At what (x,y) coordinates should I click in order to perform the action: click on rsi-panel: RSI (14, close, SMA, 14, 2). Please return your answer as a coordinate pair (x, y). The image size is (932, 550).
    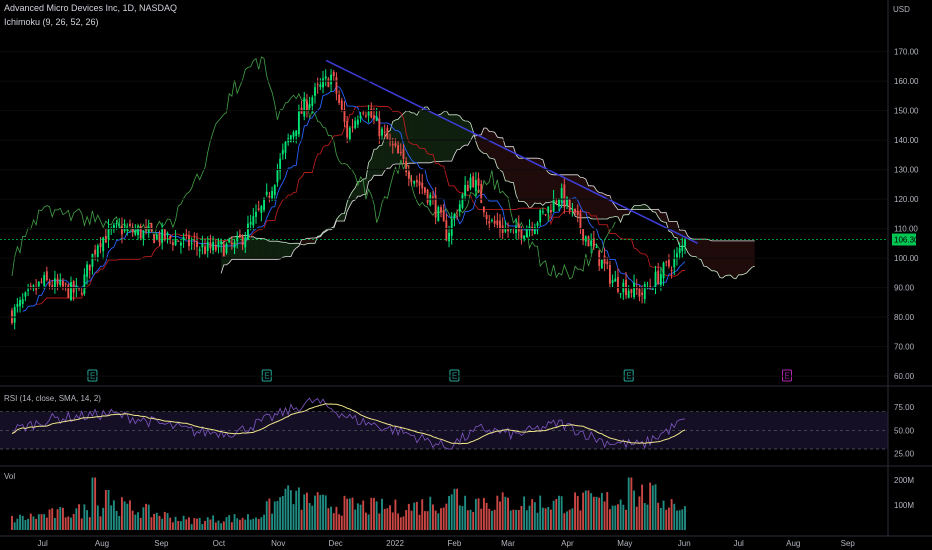
    Looking at the image, I should click on (444, 422).